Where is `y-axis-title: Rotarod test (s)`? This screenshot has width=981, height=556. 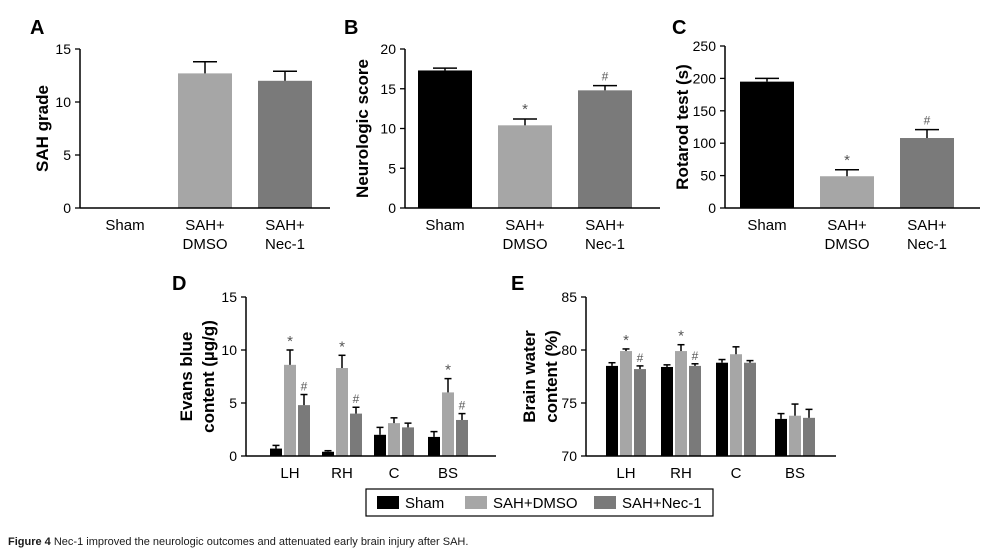
y-axis-title: Rotarod test (s) is located at coordinates (682, 127).